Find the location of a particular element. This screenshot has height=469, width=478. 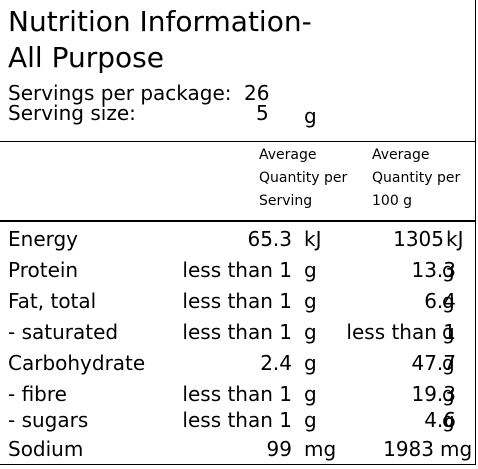

per100-value: less than 1 is located at coordinates (401, 332).